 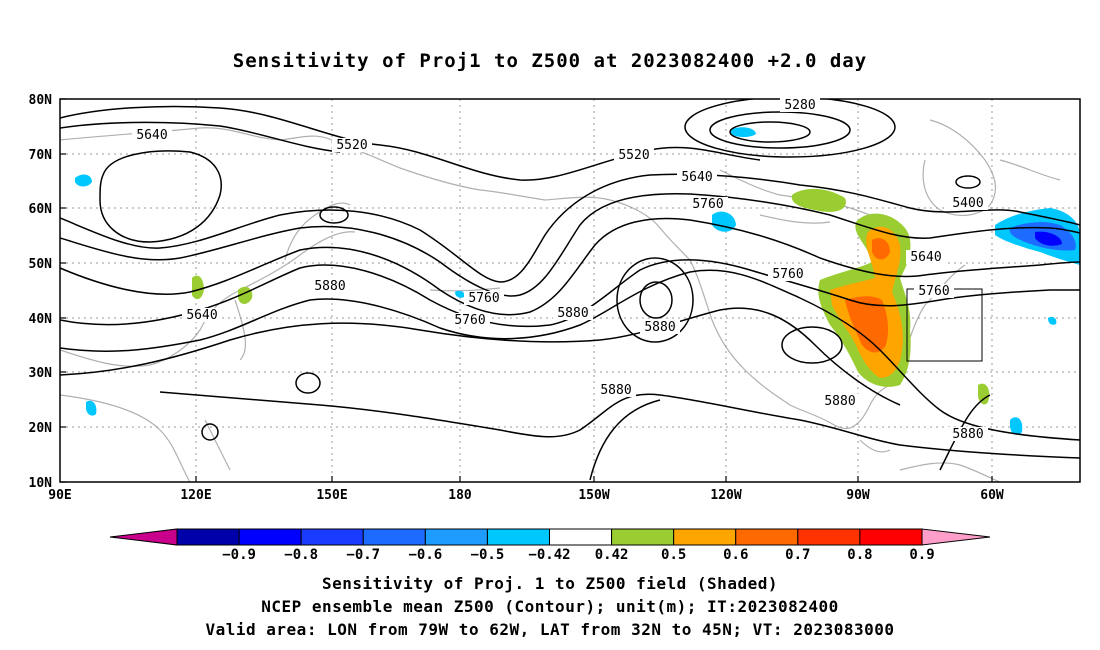 What do you see at coordinates (363, 555) in the screenshot?
I see `colorbar-label: −0.7` at bounding box center [363, 555].